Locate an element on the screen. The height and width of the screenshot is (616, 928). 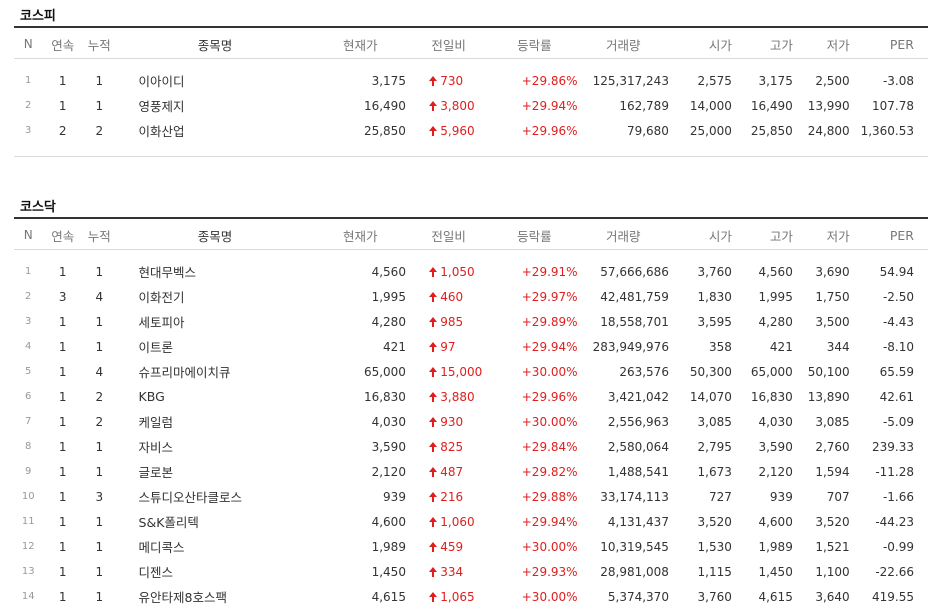
row-change: 97 is located at coordinates (447, 347).